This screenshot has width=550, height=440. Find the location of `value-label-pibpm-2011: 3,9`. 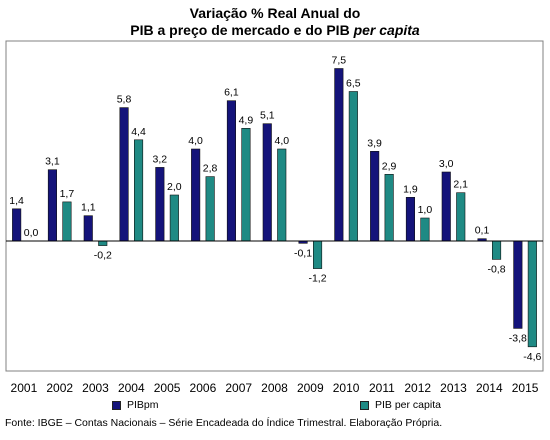

value-label-pibpm-2011: 3,9 is located at coordinates (374, 143).